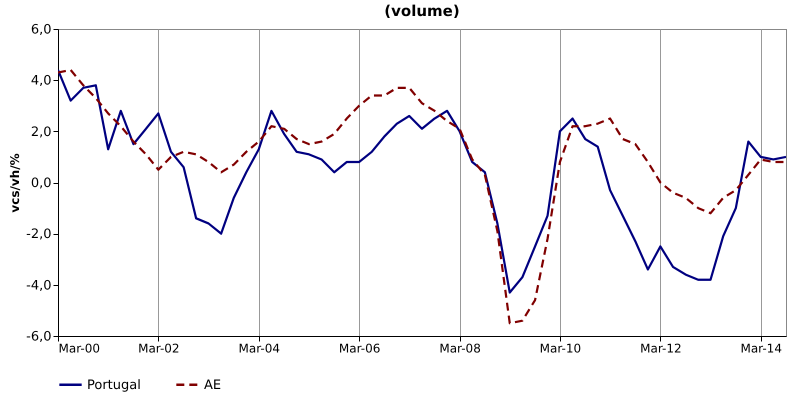  I want to click on x-tick-label: Mar-04, so click(259, 349).